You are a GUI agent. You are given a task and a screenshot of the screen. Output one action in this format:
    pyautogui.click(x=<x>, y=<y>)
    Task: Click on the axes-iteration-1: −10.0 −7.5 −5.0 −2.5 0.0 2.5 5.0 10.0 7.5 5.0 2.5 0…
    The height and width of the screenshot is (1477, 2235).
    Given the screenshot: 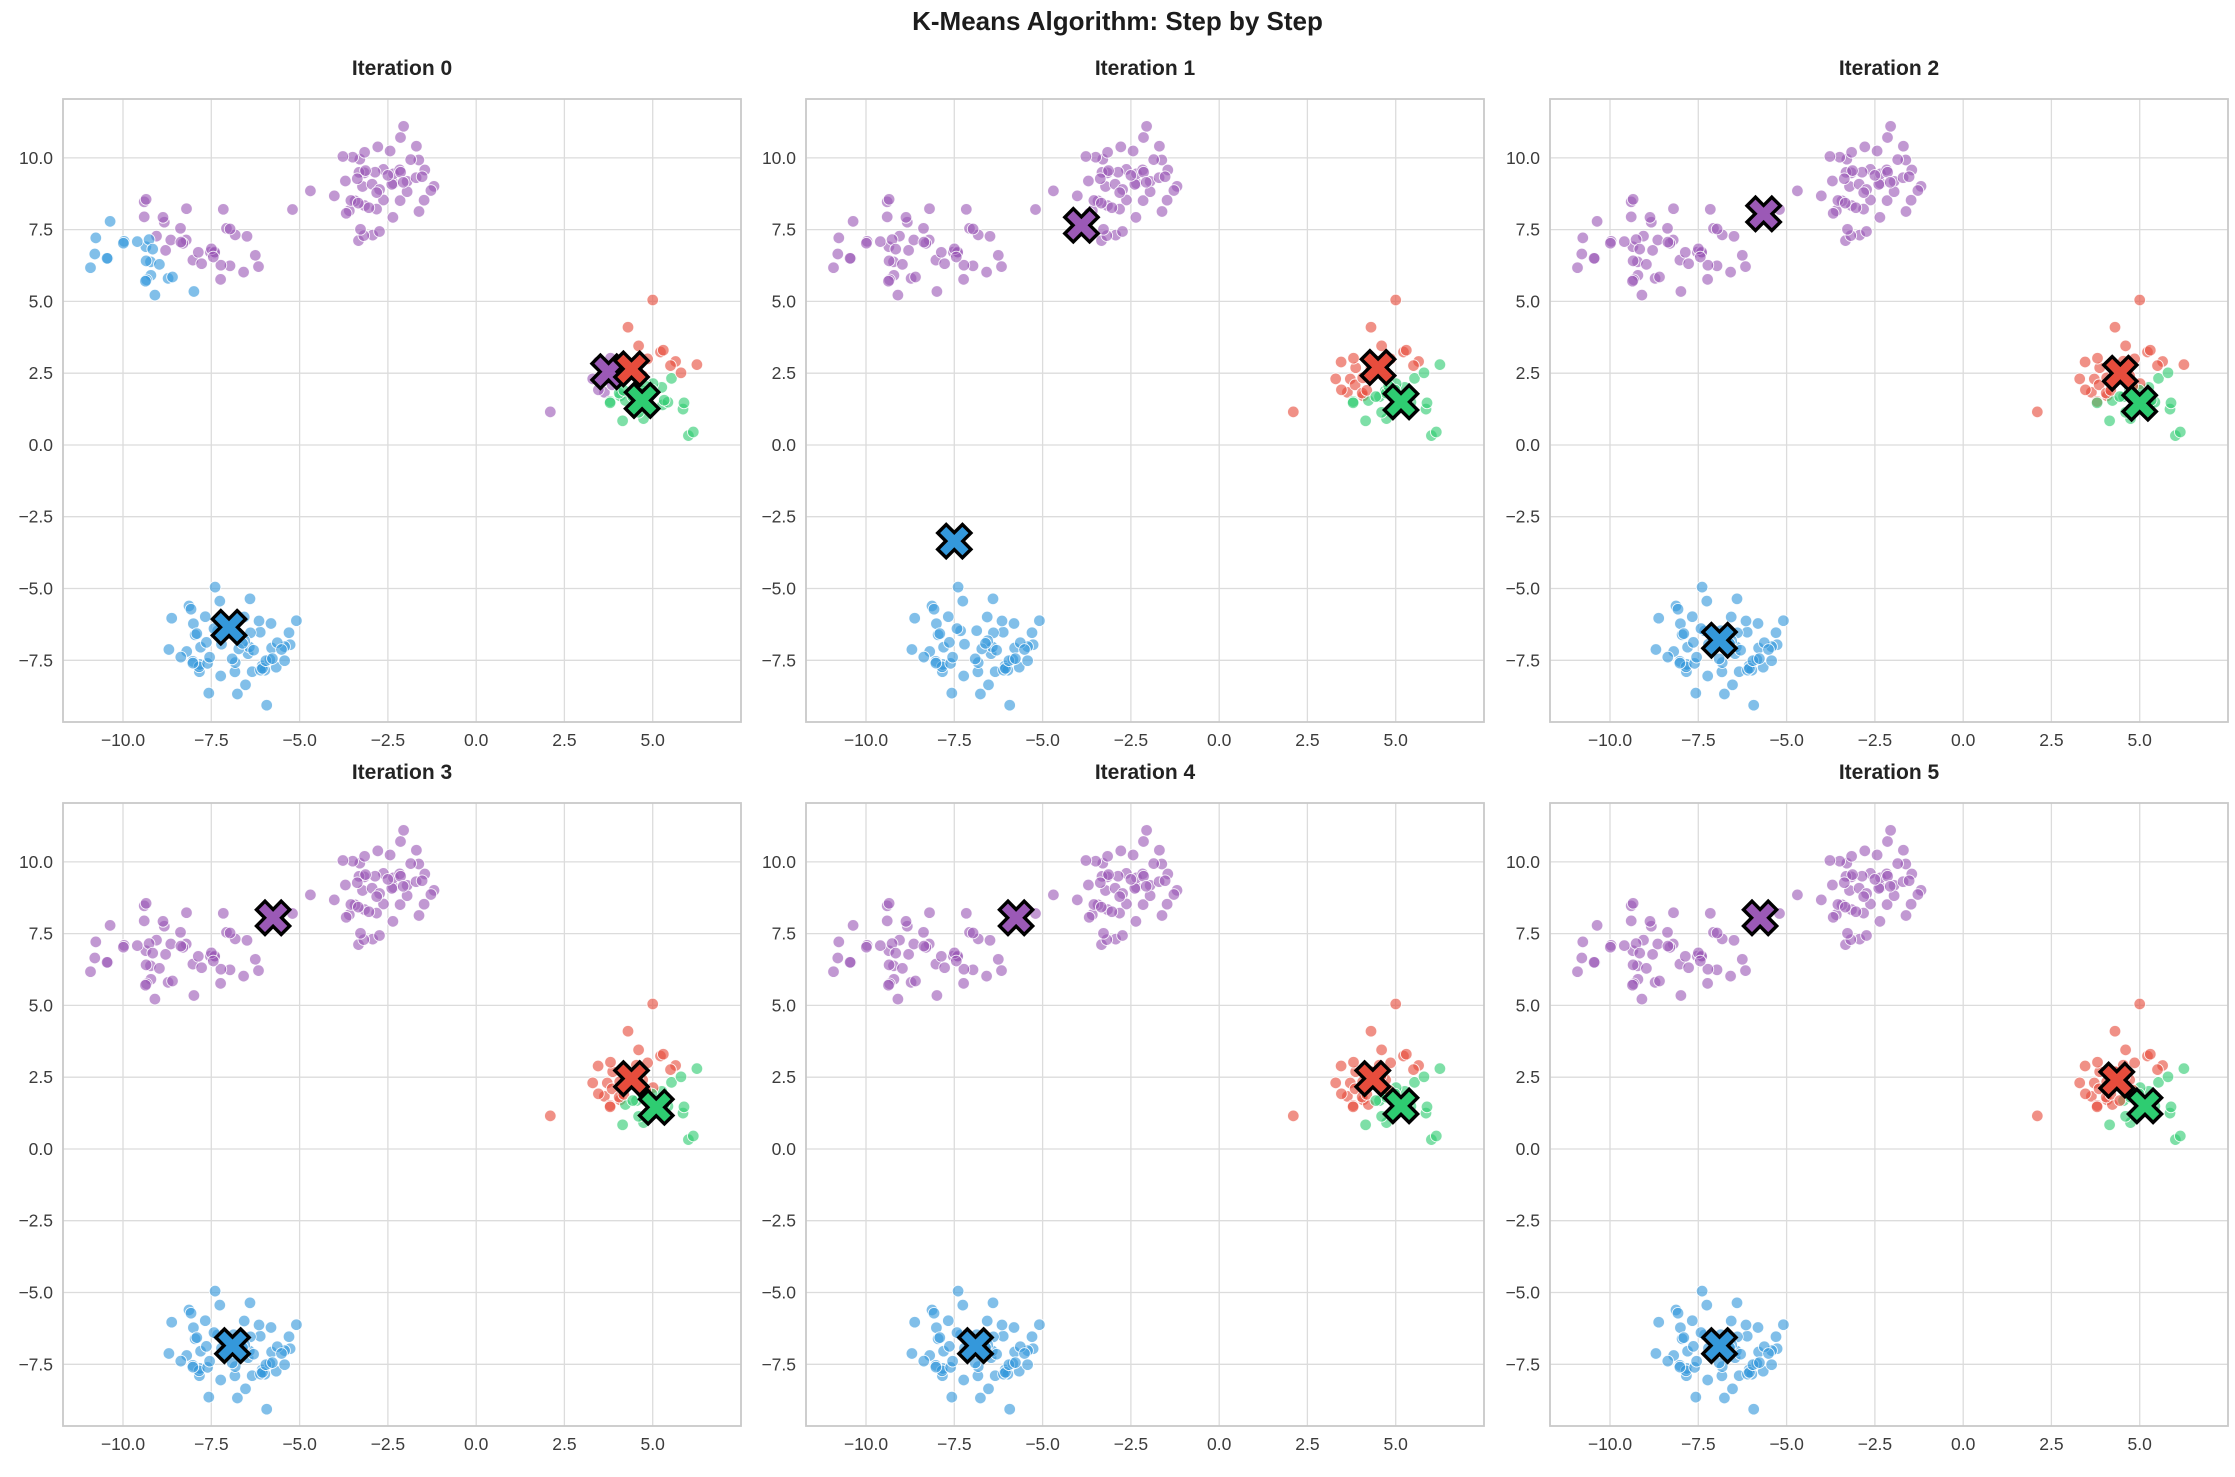 What is the action you would take?
    pyautogui.click(x=1123, y=424)
    